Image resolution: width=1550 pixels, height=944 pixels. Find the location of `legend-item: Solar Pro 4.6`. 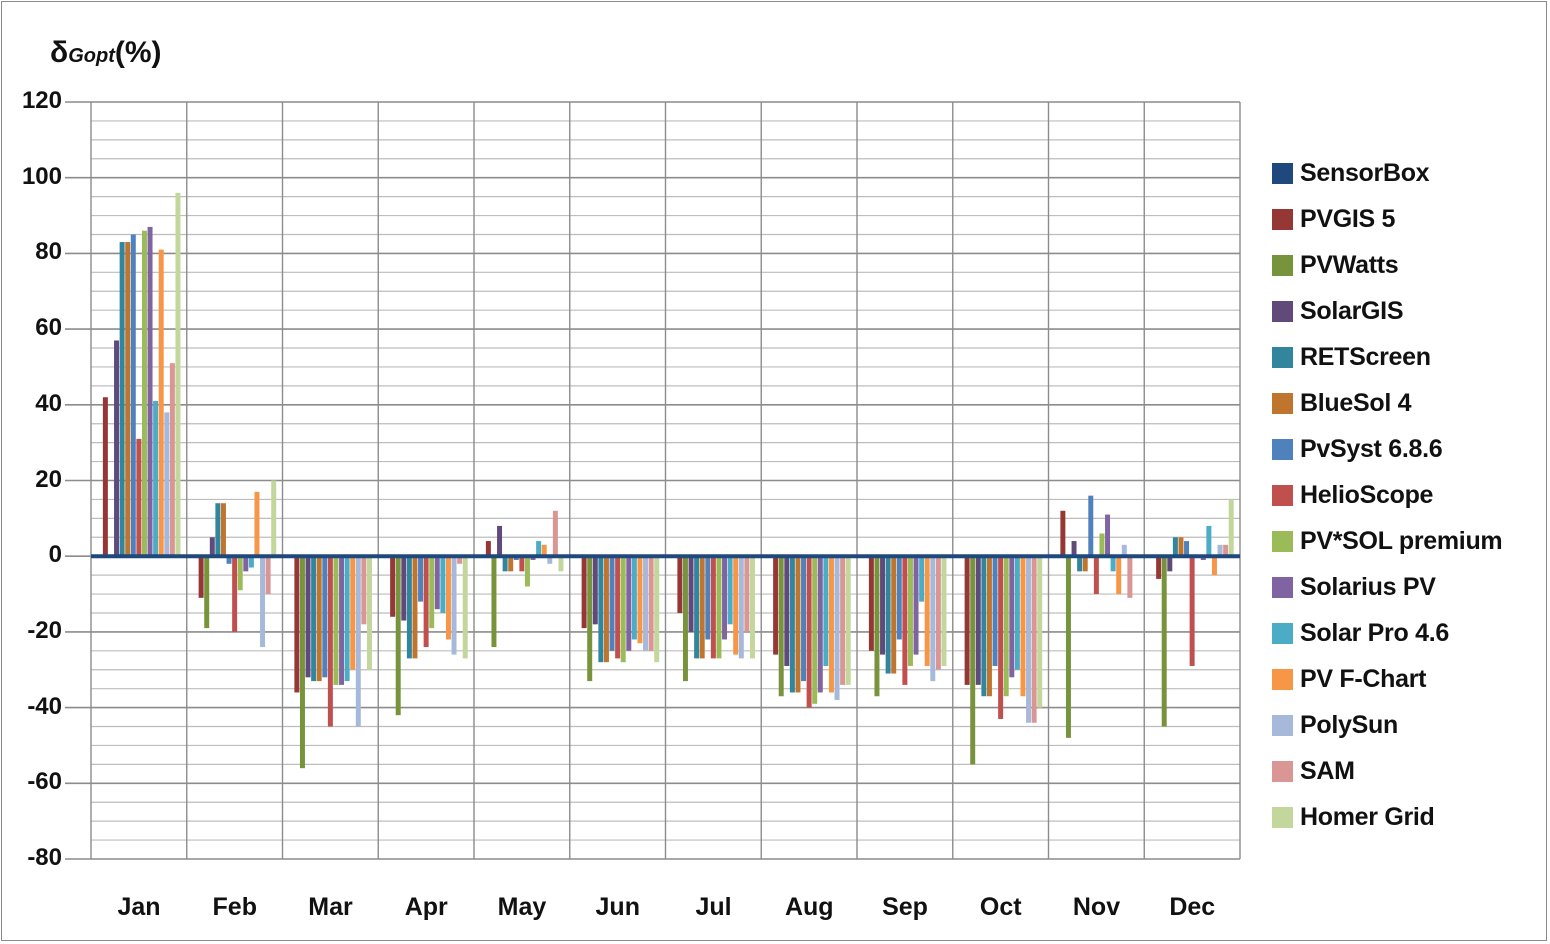

legend-item: Solar Pro 4.6 is located at coordinates (1387, 633).